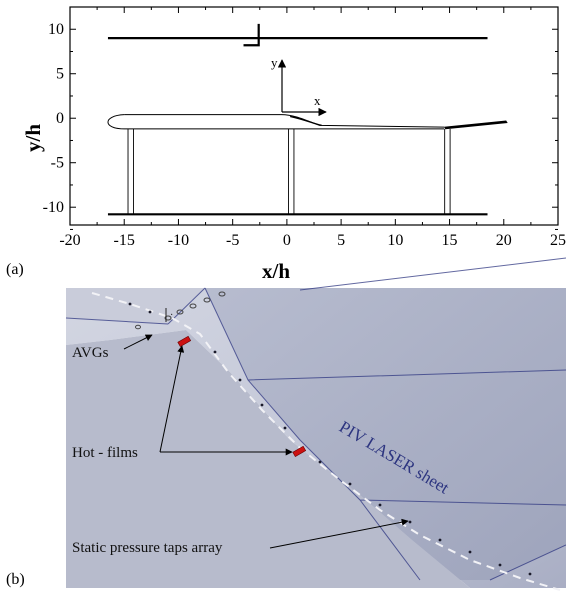 The height and width of the screenshot is (598, 566). Describe the element at coordinates (251, 35) in the screenshot. I see `top-wall-fence` at that location.